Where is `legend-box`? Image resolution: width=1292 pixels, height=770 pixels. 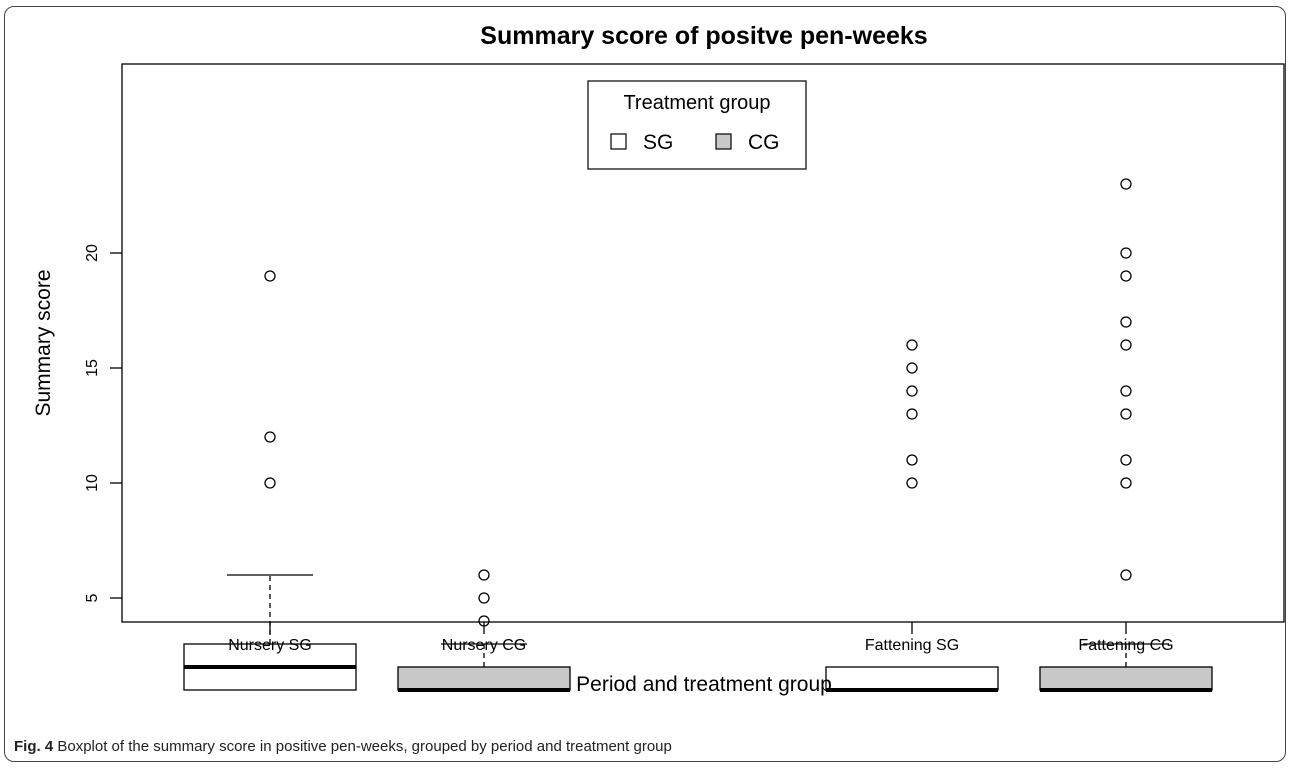
legend-box is located at coordinates (697, 125).